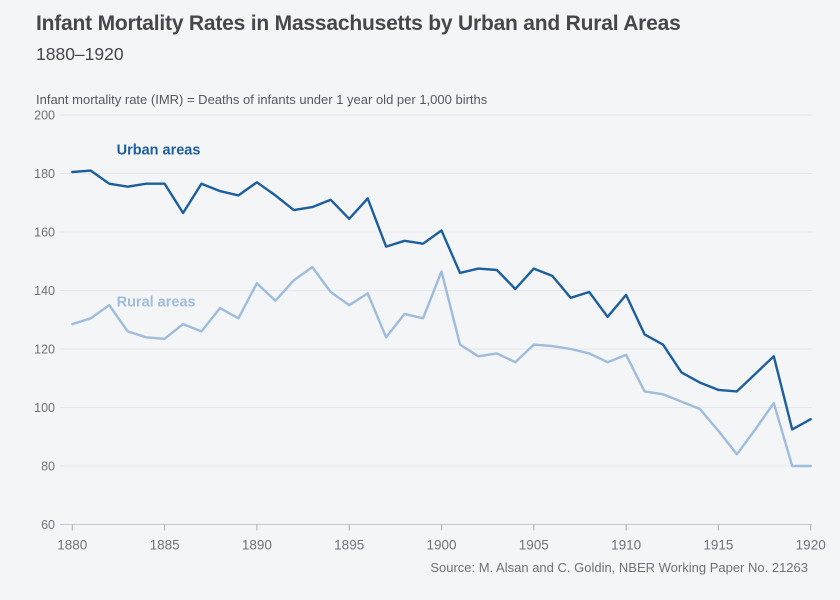 This screenshot has height=600, width=840. I want to click on x-tick-label: 1910, so click(626, 545).